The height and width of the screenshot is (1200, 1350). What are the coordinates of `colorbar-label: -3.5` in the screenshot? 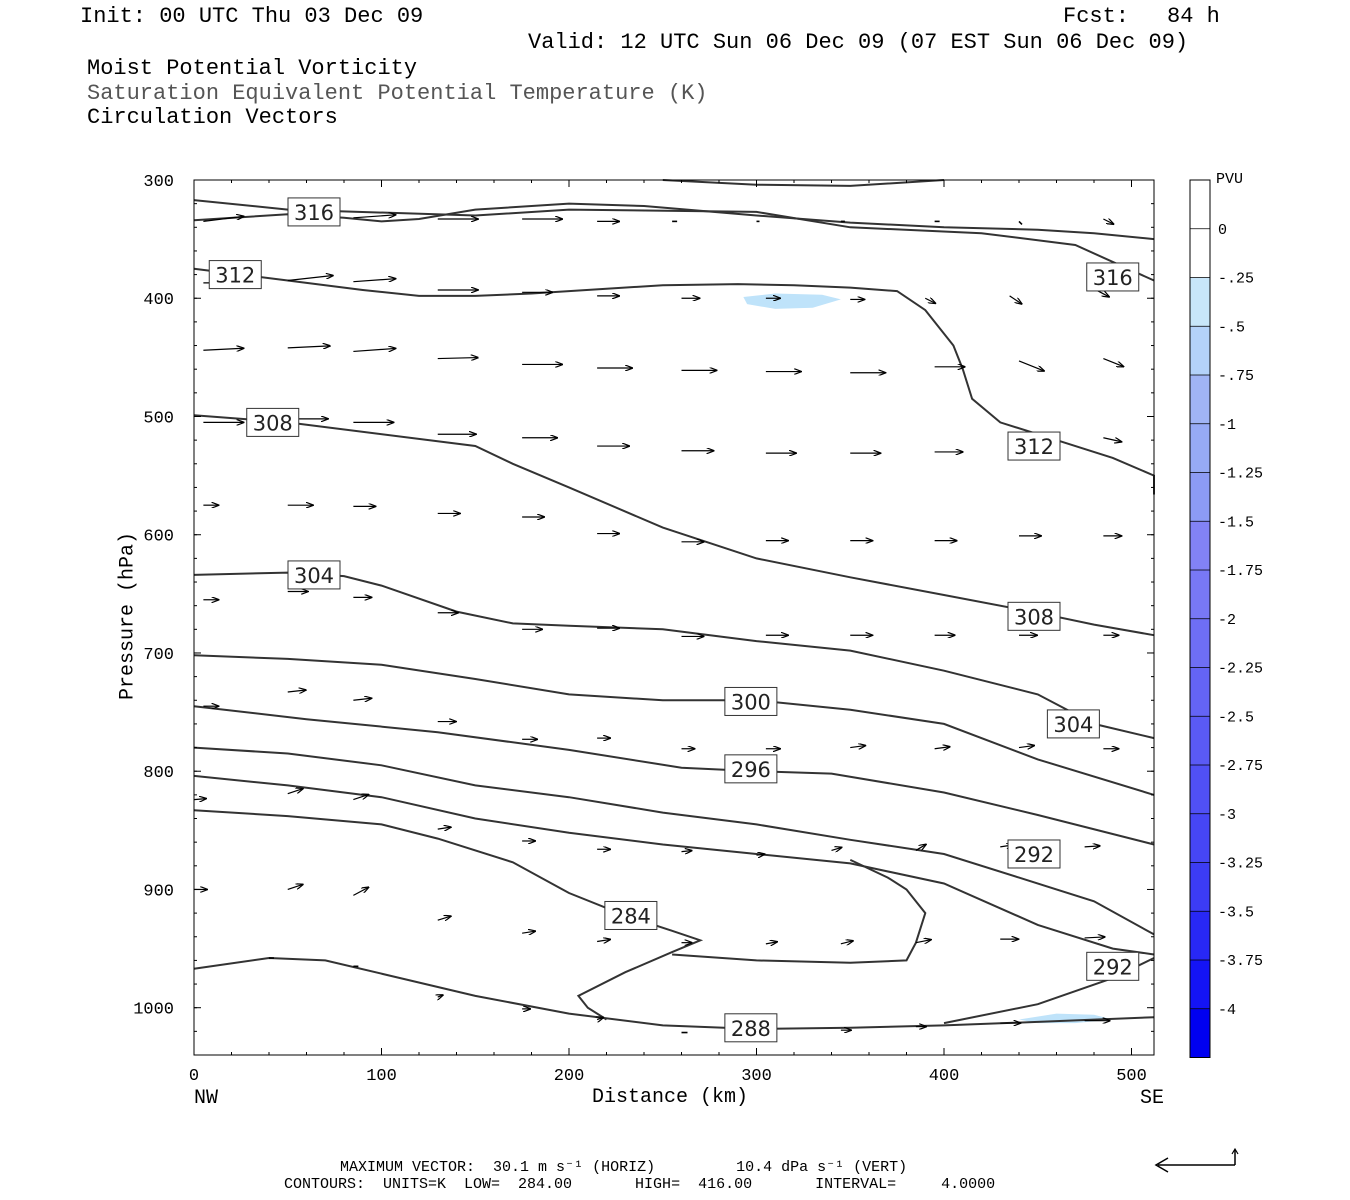 It's located at (1236, 912).